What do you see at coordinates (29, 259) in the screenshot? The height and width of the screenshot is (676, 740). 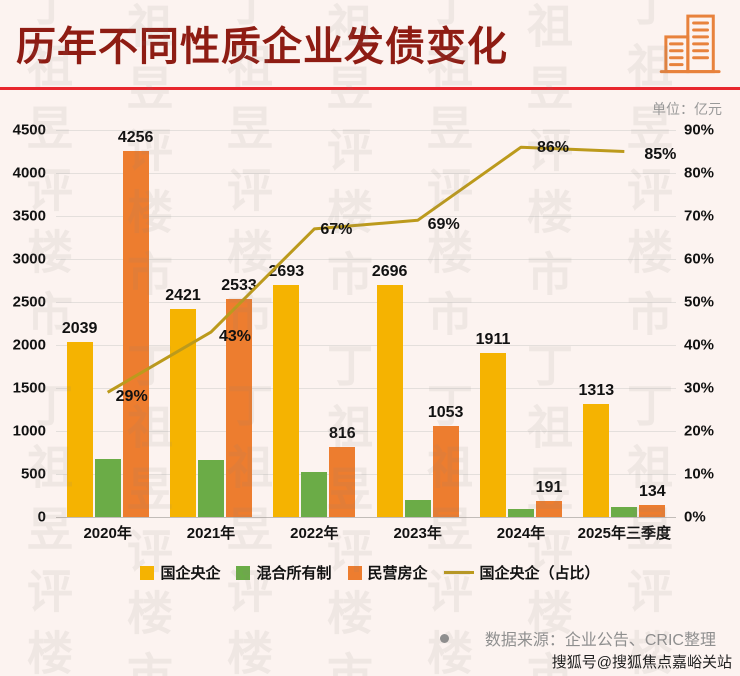 I see `left-tick-label: 3000` at bounding box center [29, 259].